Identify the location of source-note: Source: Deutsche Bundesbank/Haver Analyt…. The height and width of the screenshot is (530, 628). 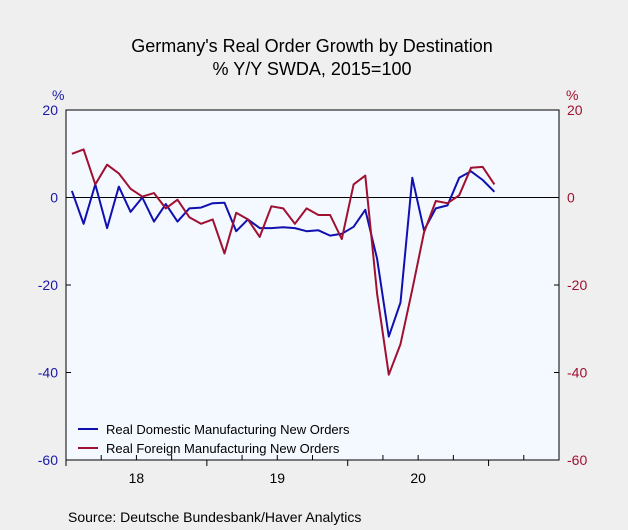
(214, 517).